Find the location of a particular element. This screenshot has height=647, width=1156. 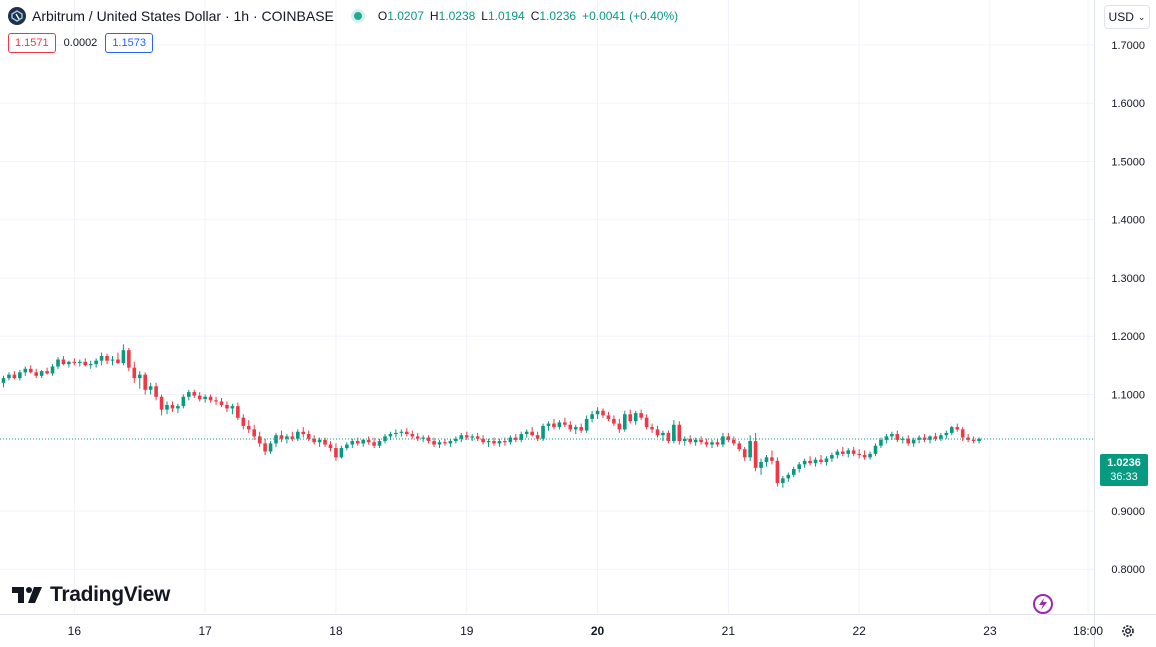

time-tick-label: 19 is located at coordinates (467, 631).